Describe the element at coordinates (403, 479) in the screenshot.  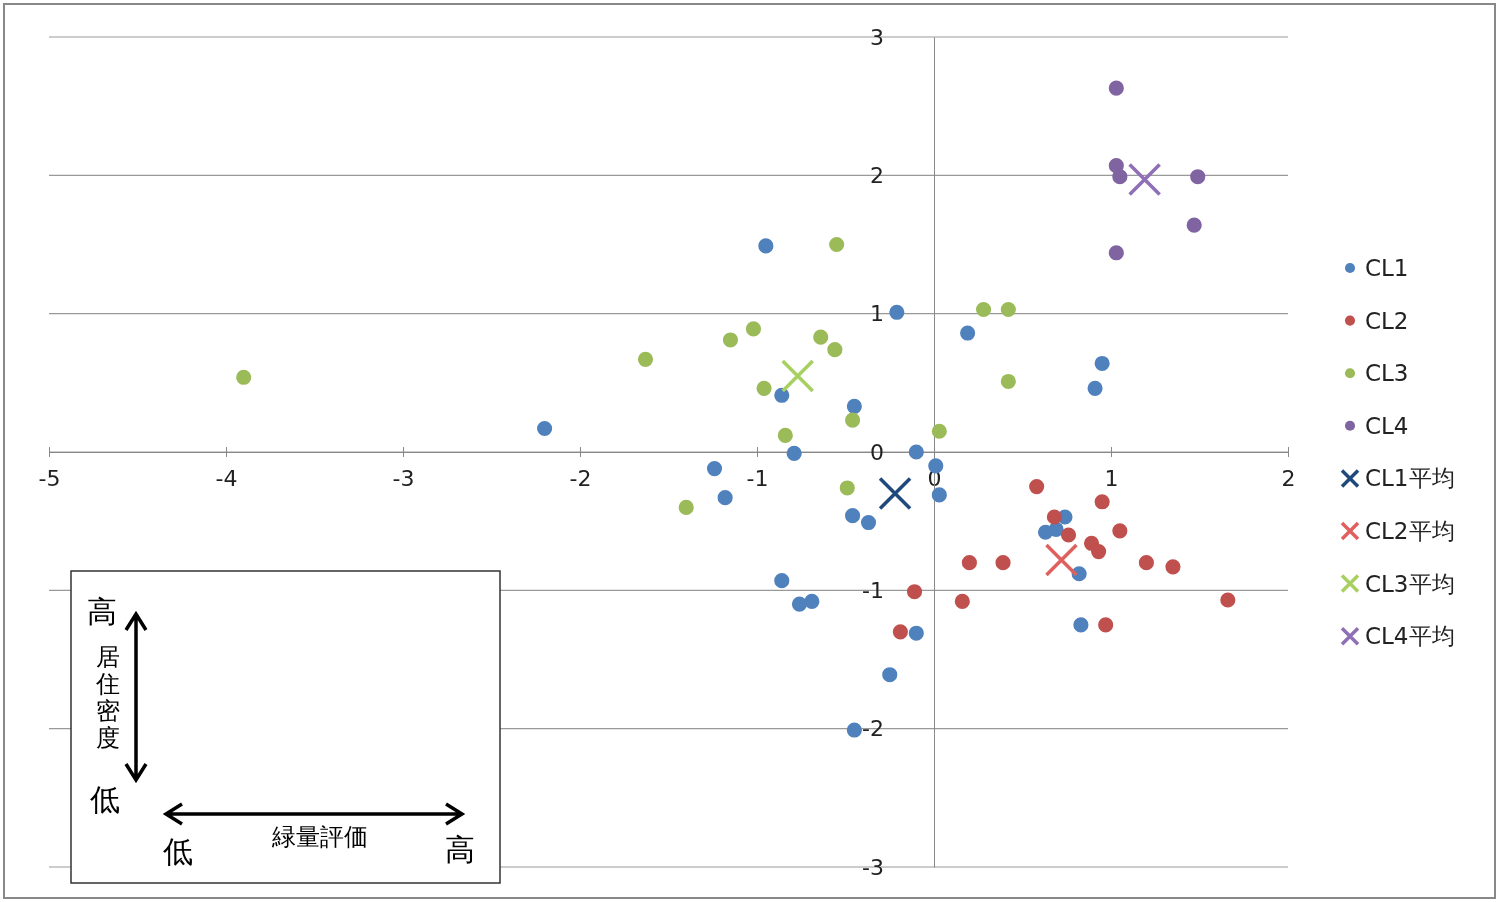
I see `x-tick-label: -3` at that location.